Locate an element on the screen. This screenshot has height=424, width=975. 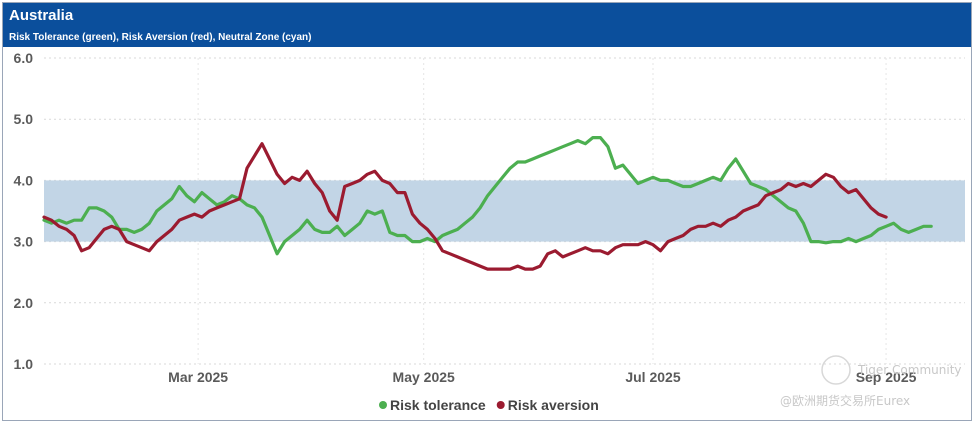
watermark-line2: @欧洲期货交易所Eurex is located at coordinates (845, 400).